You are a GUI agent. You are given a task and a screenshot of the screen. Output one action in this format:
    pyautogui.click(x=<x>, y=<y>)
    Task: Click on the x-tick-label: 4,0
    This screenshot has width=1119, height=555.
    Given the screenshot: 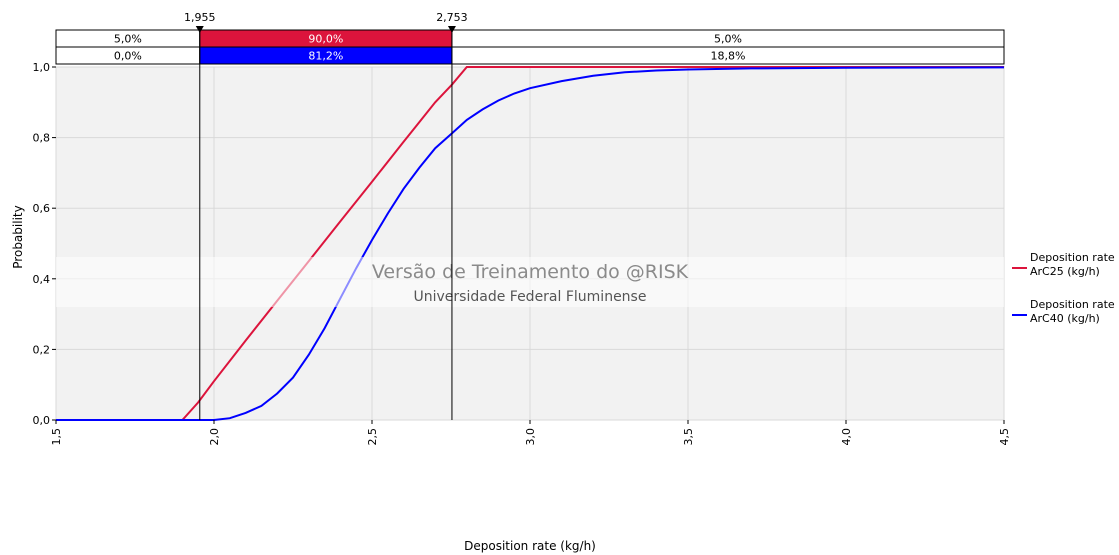 What is the action you would take?
    pyautogui.click(x=846, y=437)
    